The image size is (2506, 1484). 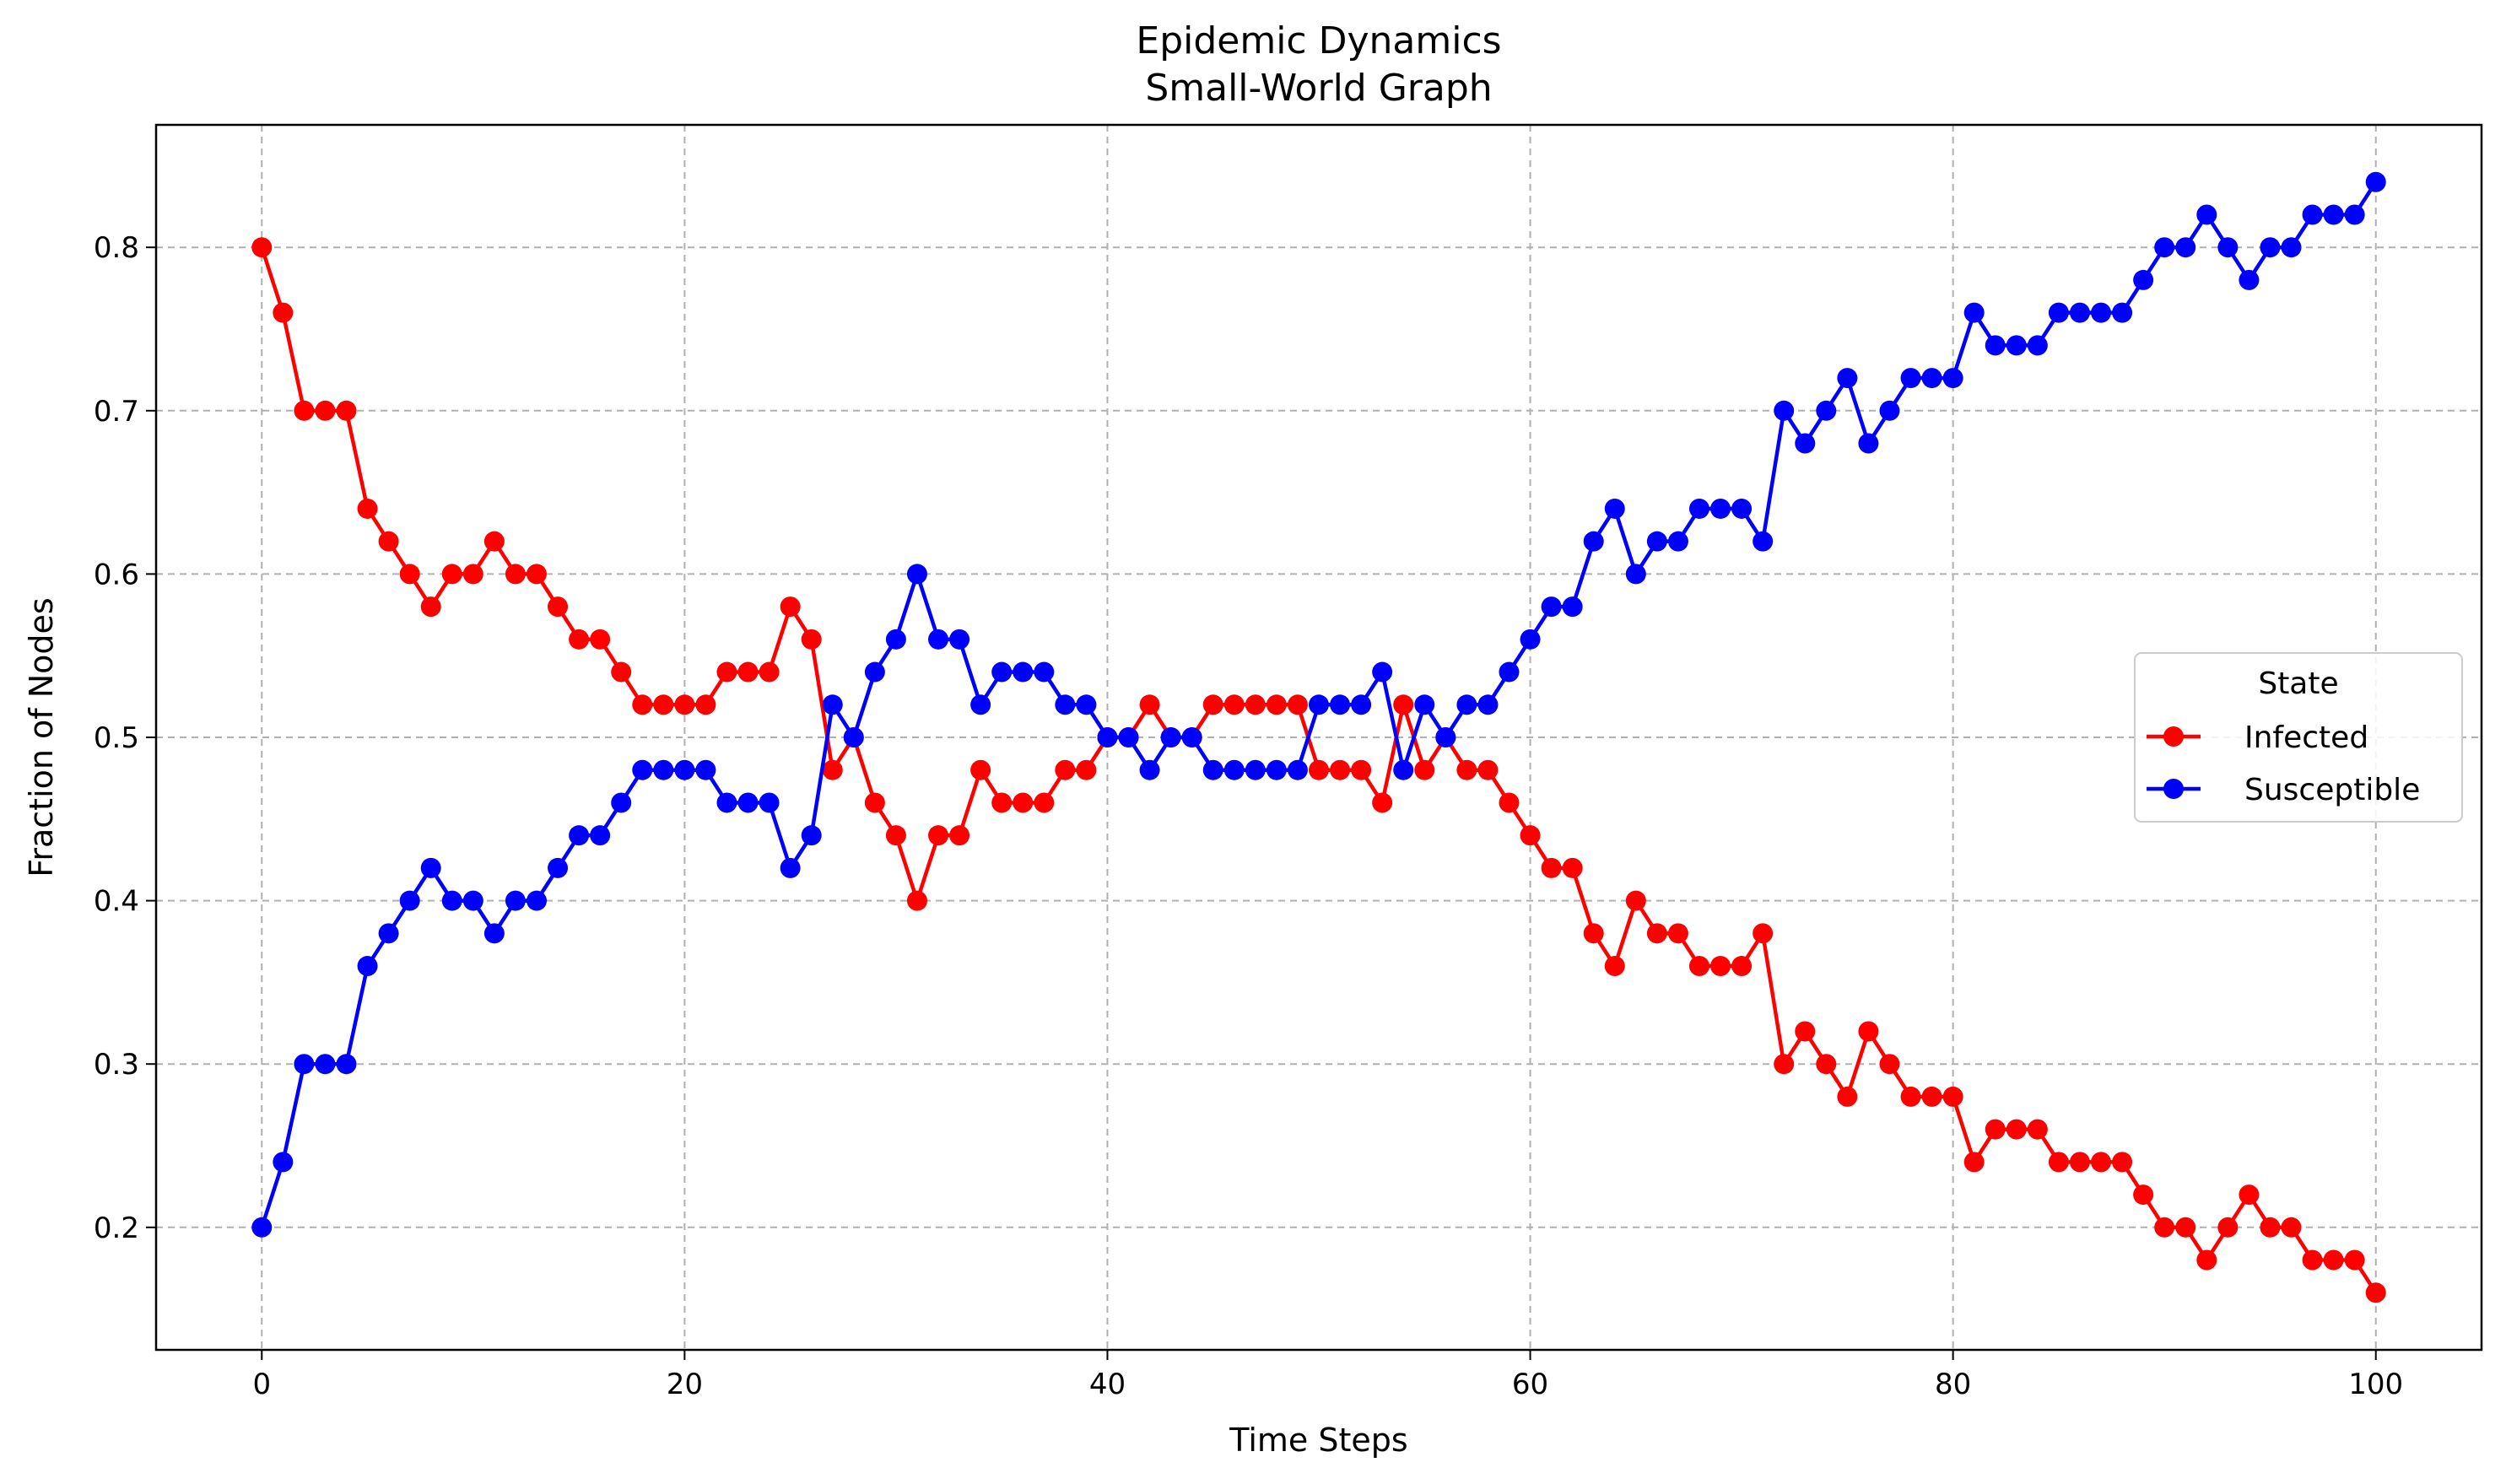 I want to click on chart-subtitle: Small-World Graph, so click(x=1318, y=88).